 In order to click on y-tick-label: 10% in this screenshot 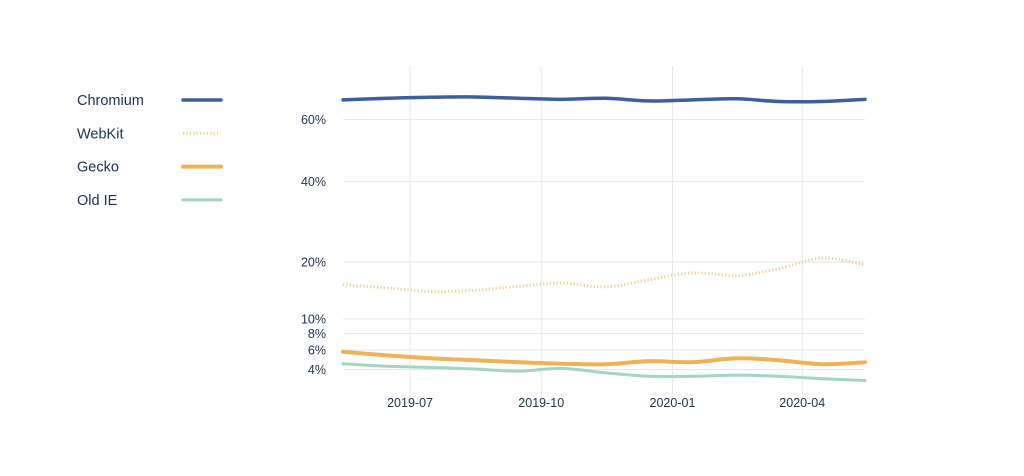, I will do `click(313, 319)`.